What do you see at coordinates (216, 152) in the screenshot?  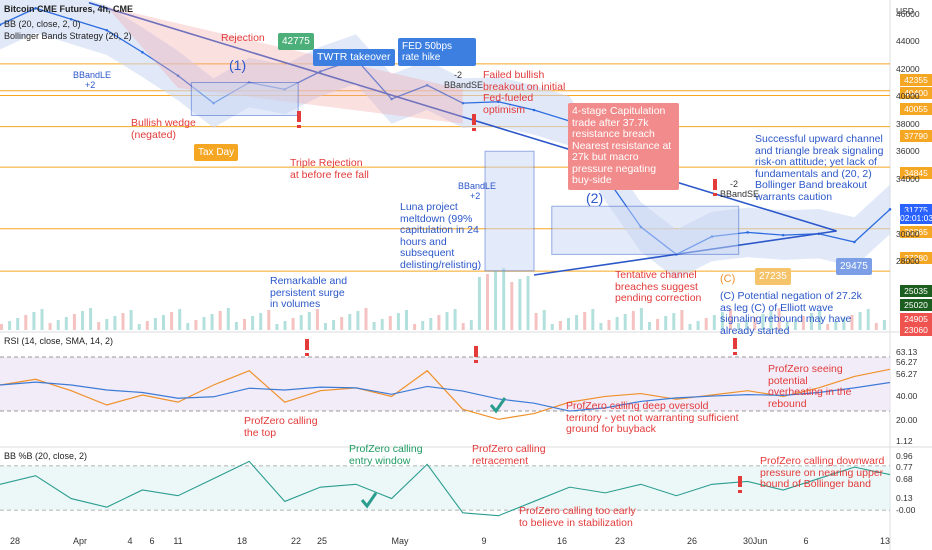 I see `label-tax-day: Tax Day` at bounding box center [216, 152].